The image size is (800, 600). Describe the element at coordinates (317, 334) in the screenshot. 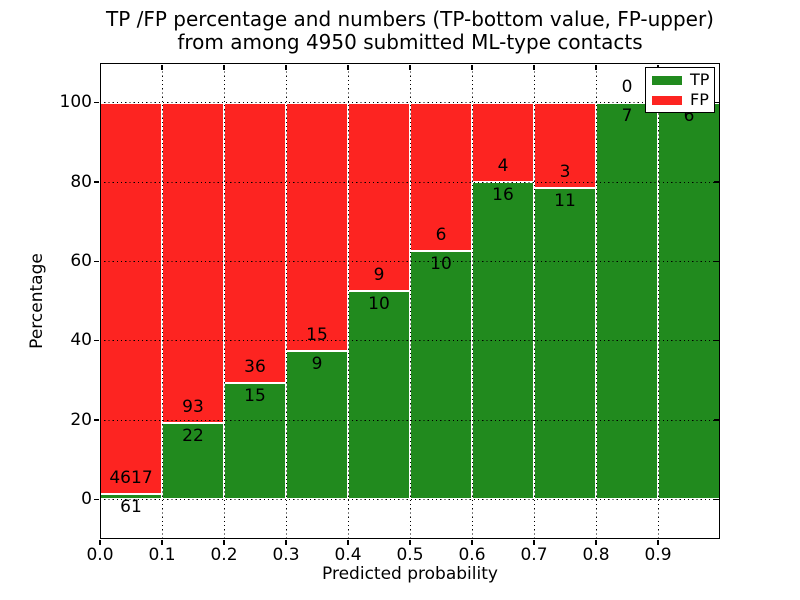

I see `bar-fp-count-label: 15` at that location.